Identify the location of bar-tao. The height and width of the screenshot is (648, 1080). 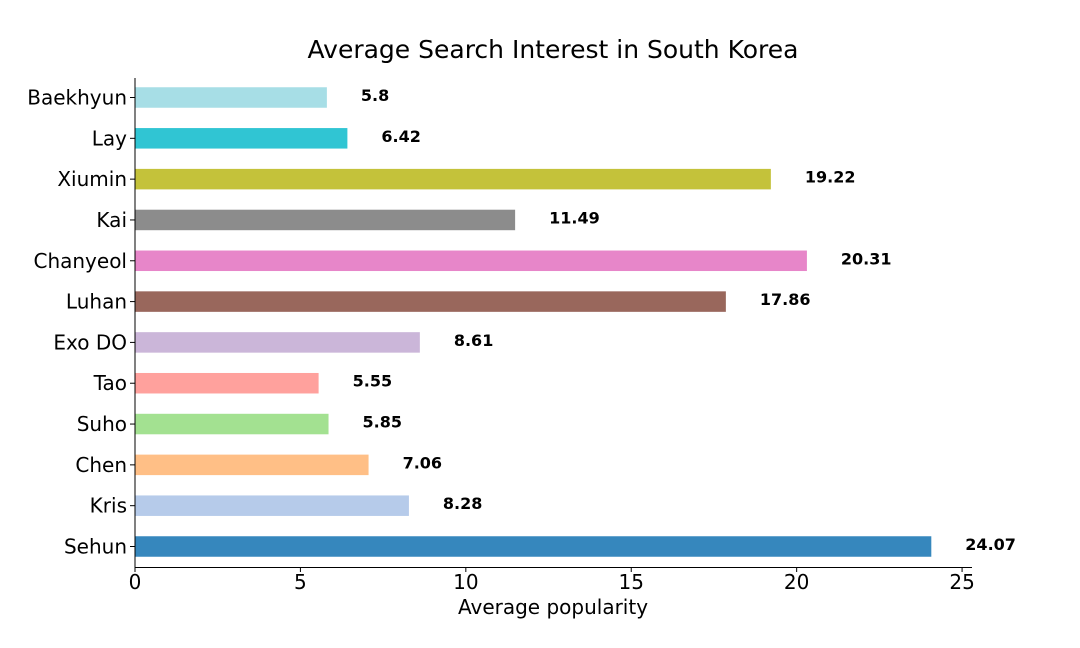
(227, 383).